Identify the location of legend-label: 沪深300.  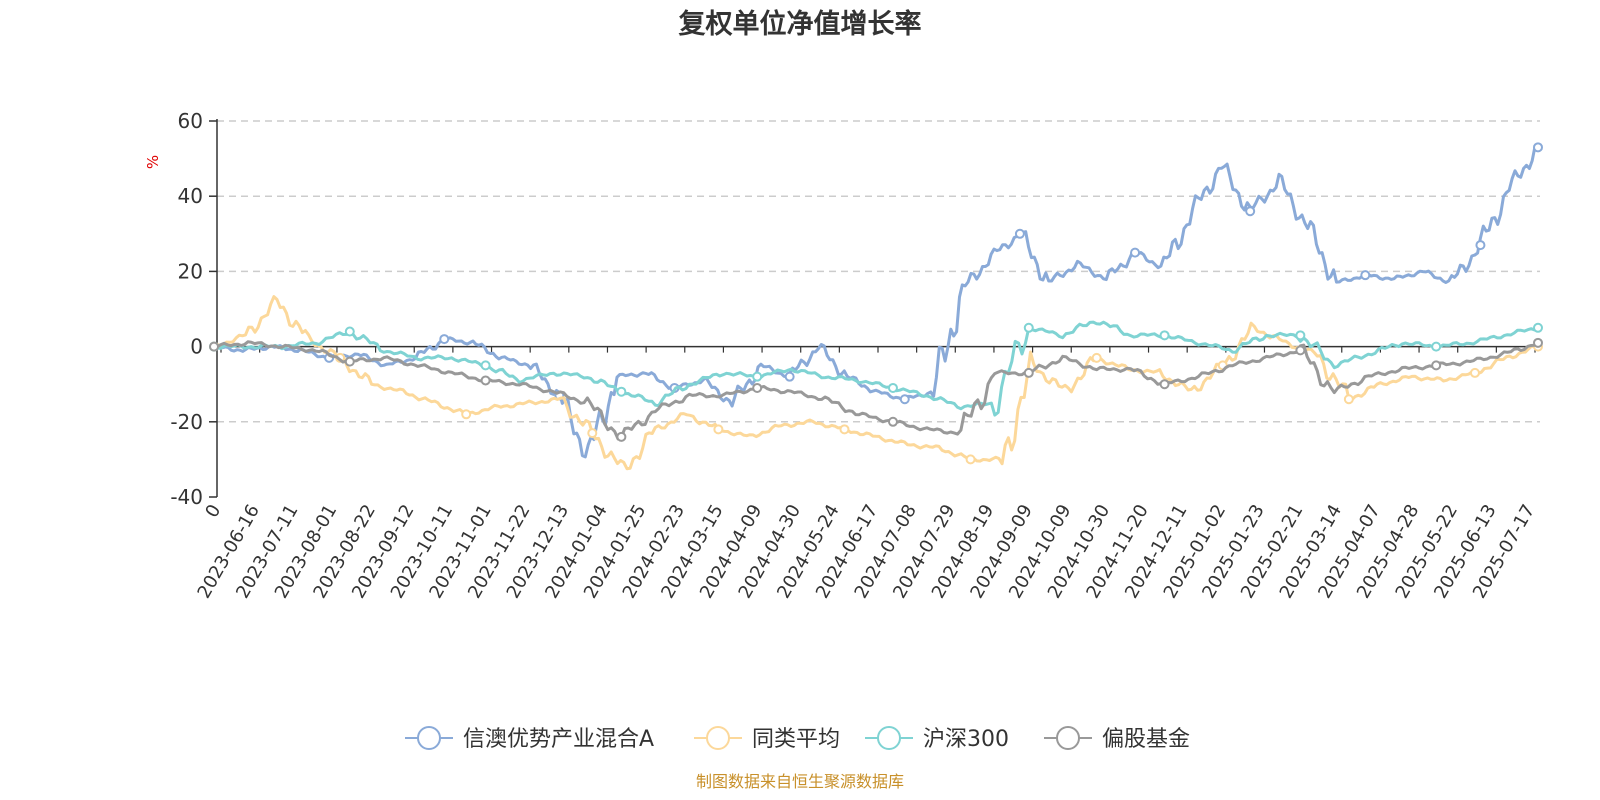
(966, 739).